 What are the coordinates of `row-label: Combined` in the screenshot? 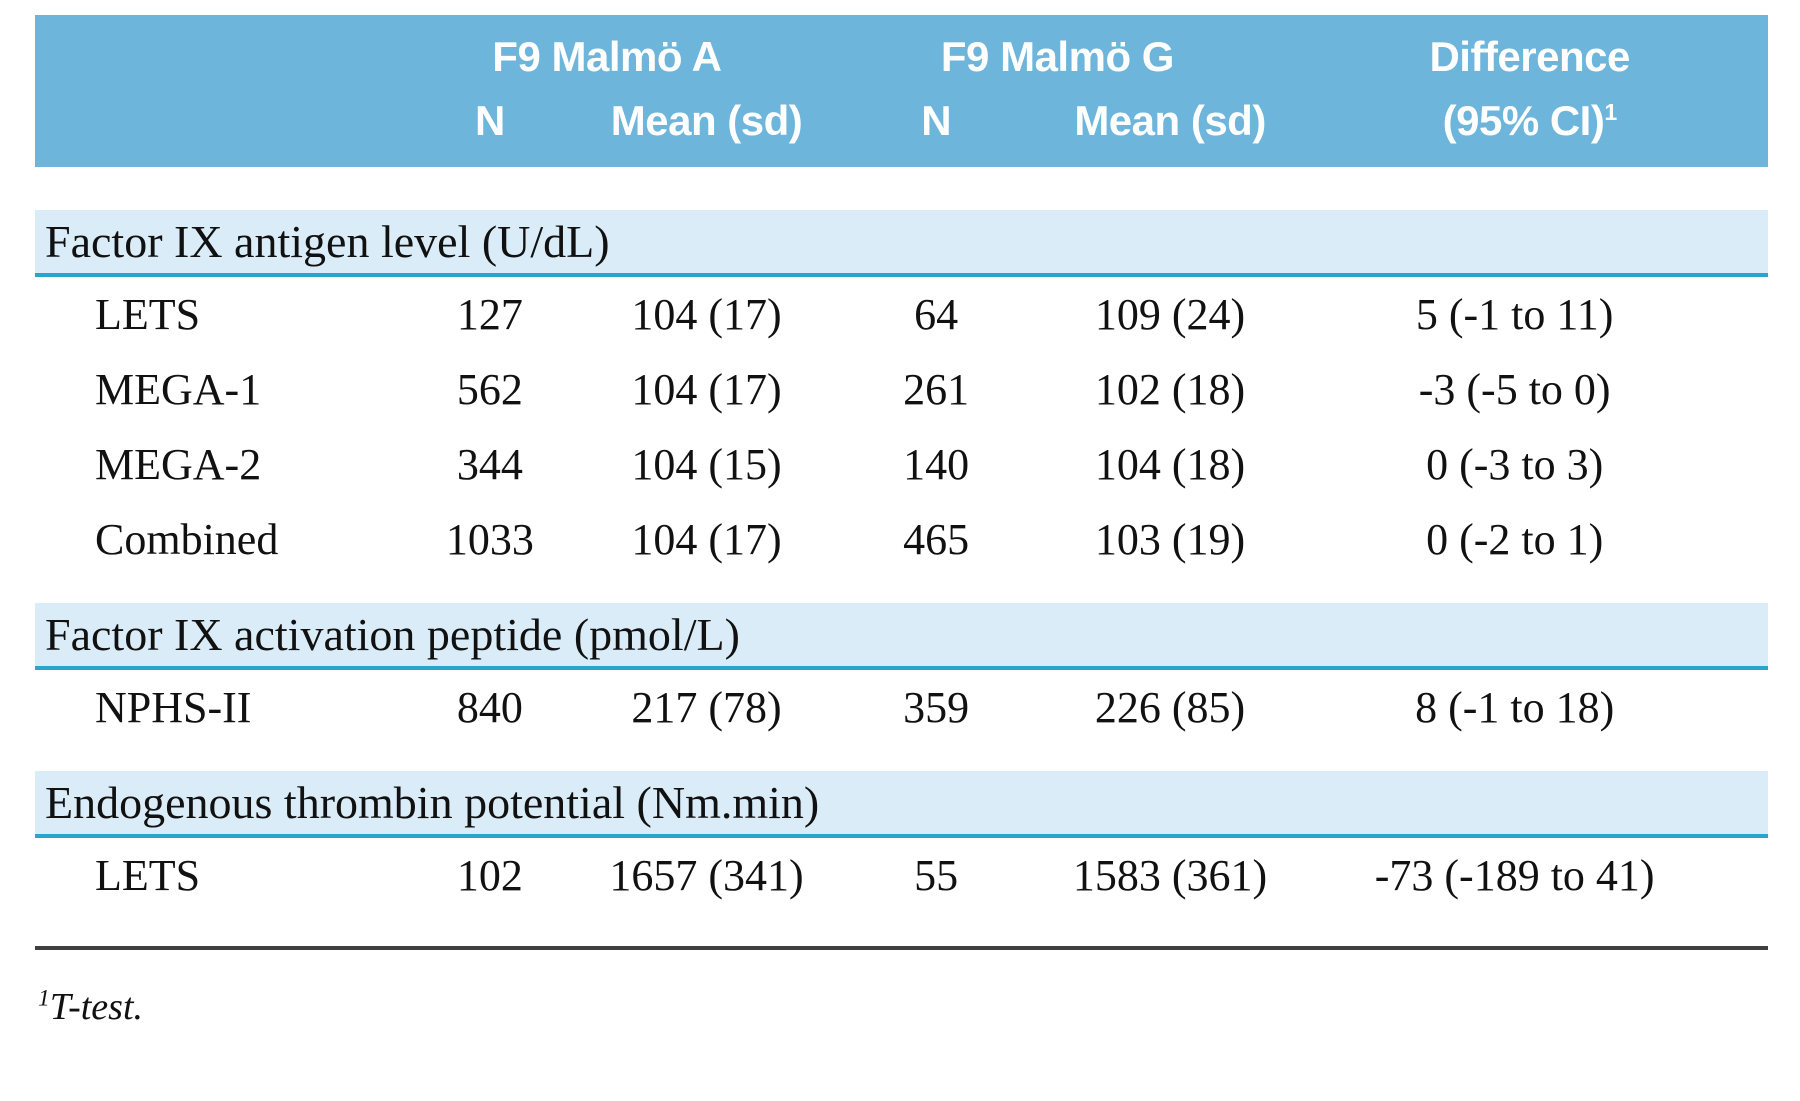 It's located at (187, 539).